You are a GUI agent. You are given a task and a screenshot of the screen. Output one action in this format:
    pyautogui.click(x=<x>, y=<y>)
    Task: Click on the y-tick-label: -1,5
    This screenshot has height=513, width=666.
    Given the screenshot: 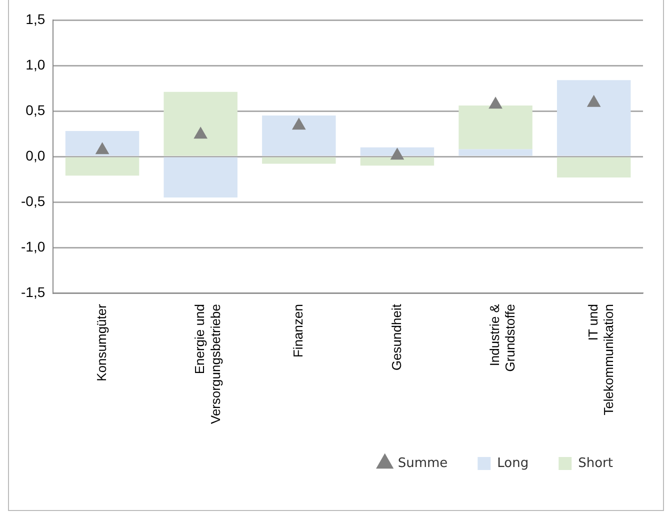 What is the action you would take?
    pyautogui.click(x=33, y=292)
    